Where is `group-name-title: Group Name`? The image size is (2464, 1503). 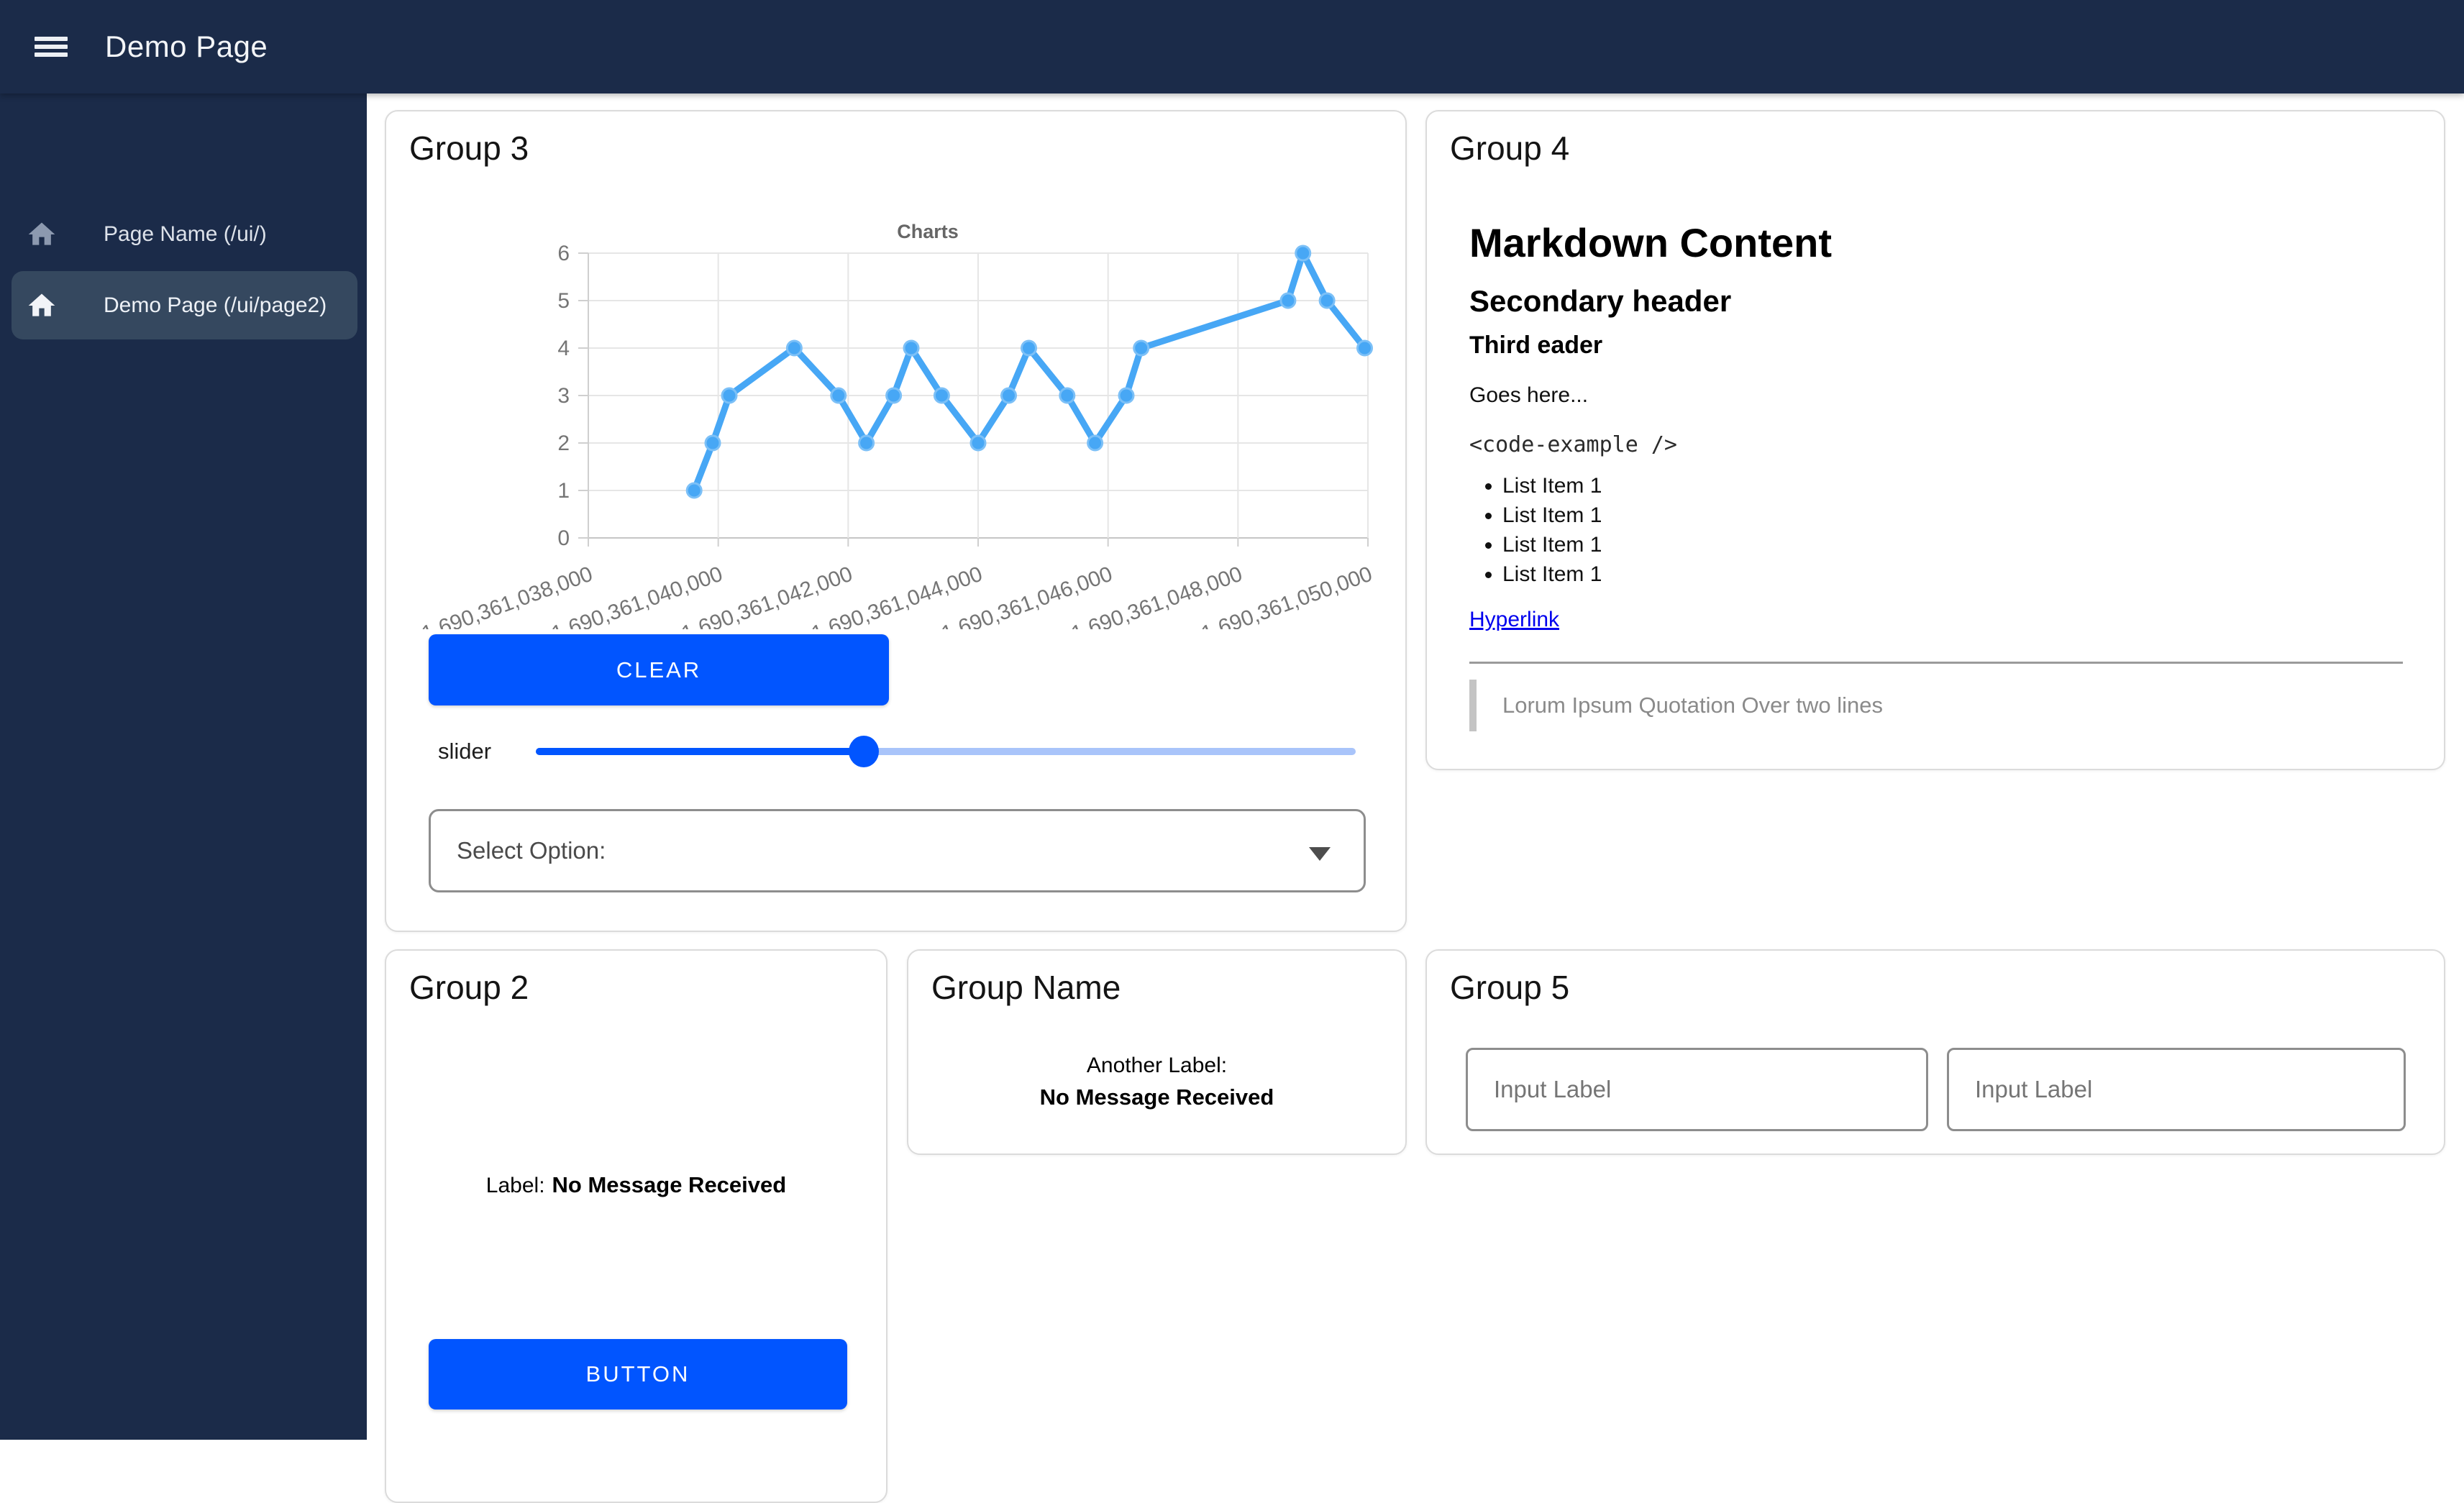 group-name-title: Group Name is located at coordinates (1026, 988).